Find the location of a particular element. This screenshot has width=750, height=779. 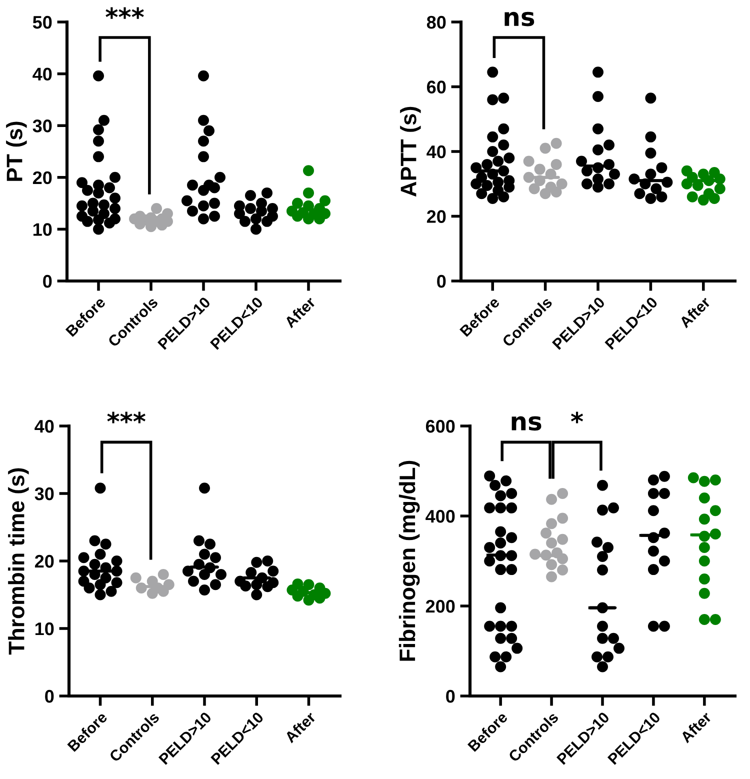

y-axis-title: PT (s) is located at coordinates (16, 151).